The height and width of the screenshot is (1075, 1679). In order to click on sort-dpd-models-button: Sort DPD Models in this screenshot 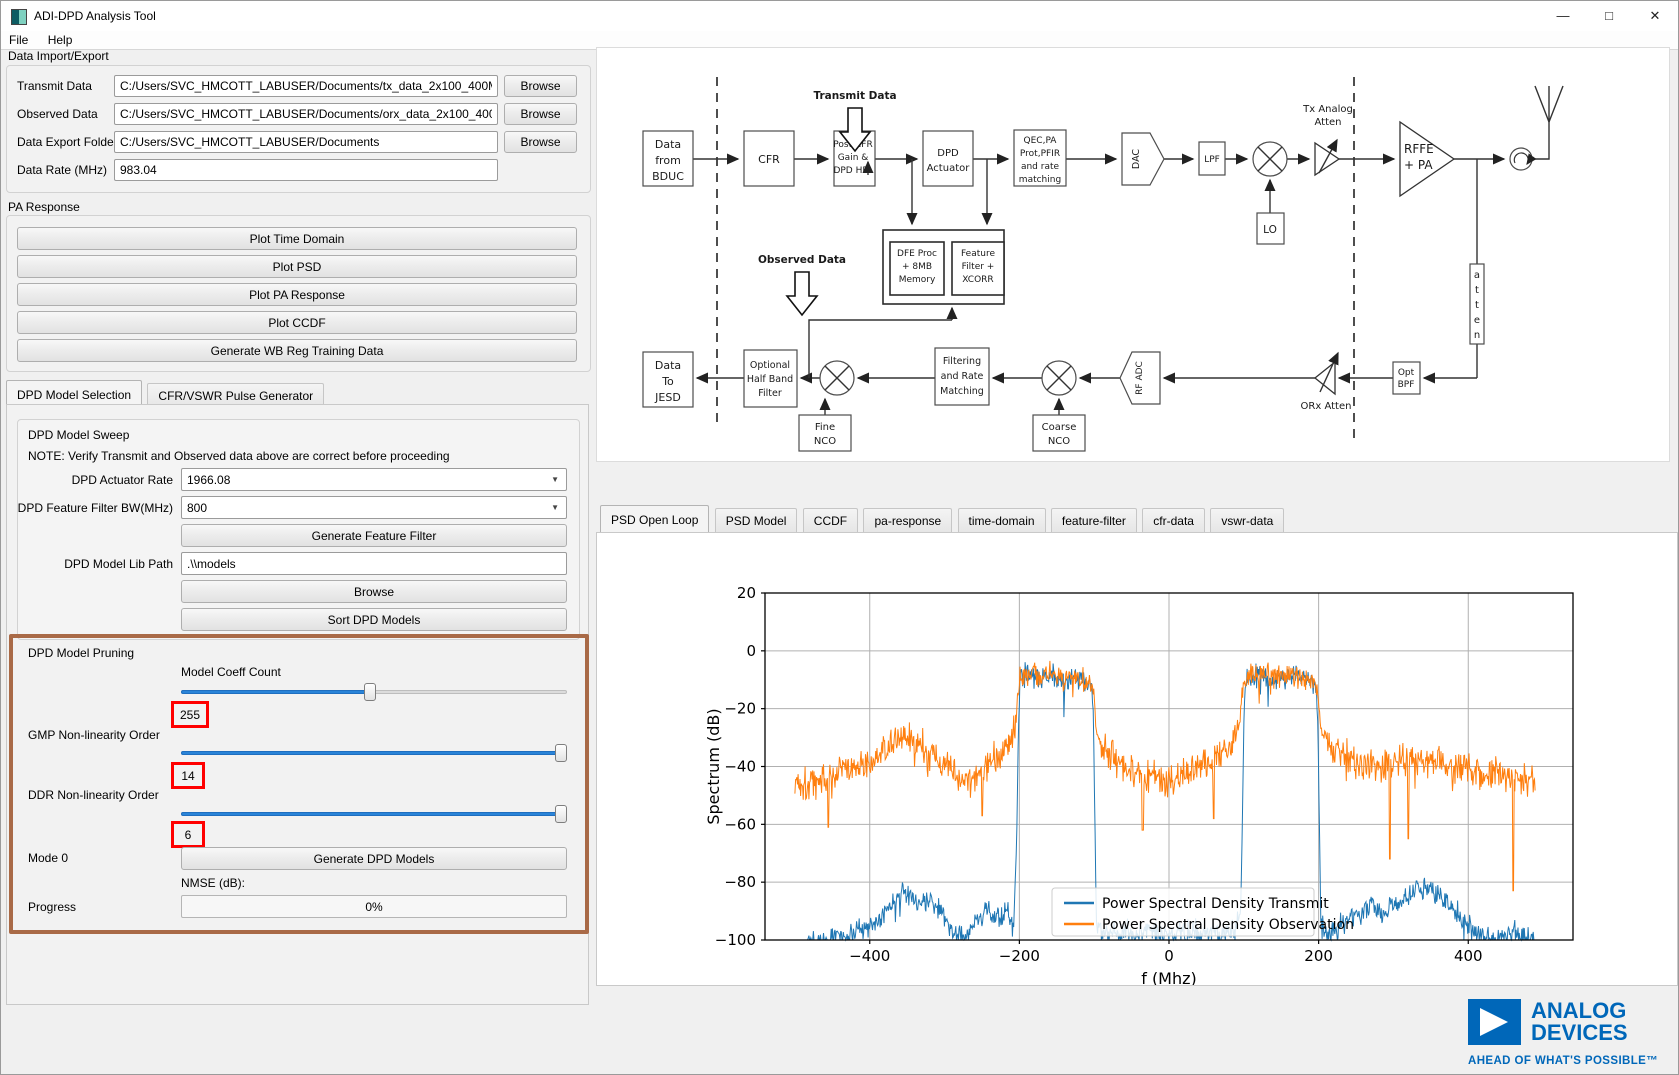, I will do `click(374, 619)`.